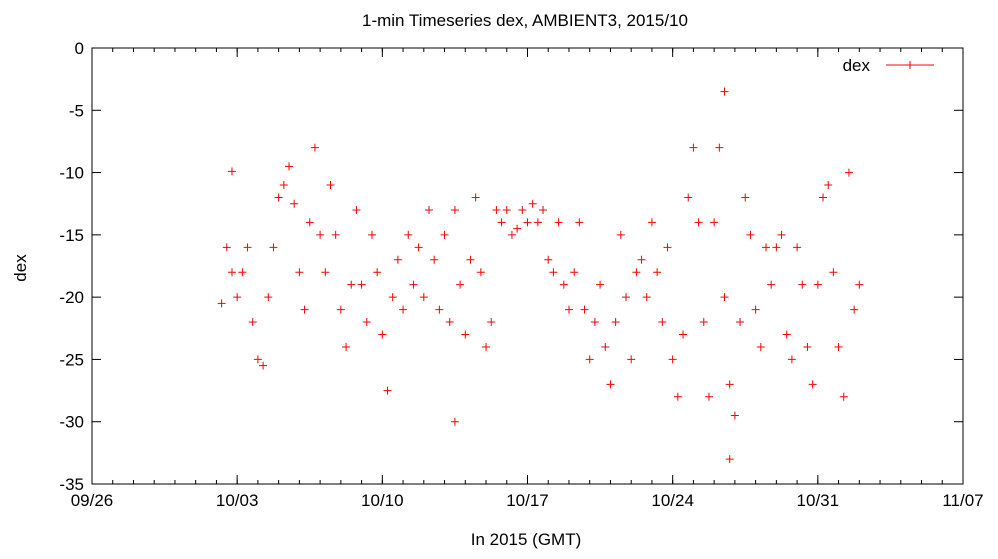 The width and height of the screenshot is (998, 559). Describe the element at coordinates (527, 500) in the screenshot. I see `x-tick-label: 10/17` at that location.